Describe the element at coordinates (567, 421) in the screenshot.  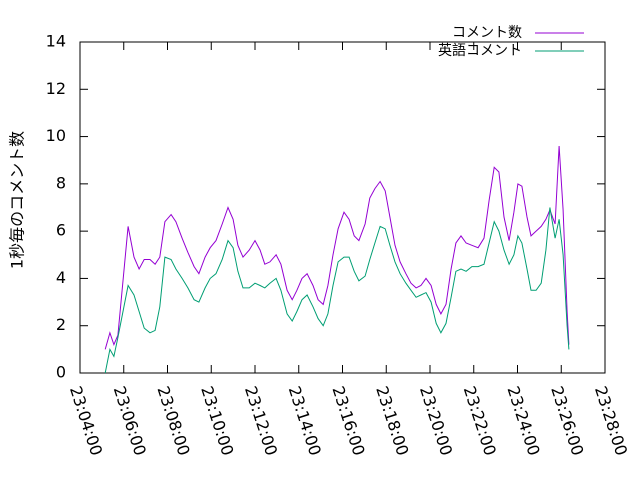
I see `x-tick-label: 23:26:00` at that location.